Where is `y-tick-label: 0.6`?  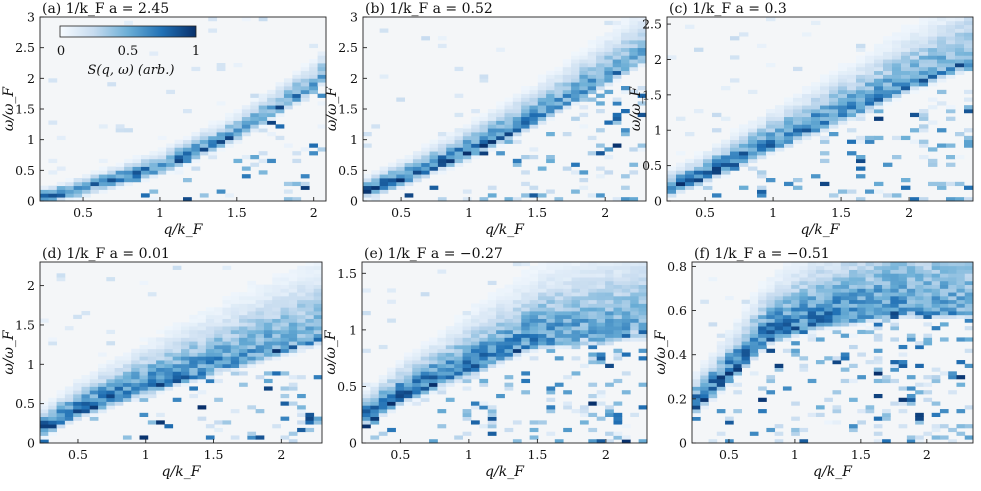 y-tick-label: 0.6 is located at coordinates (677, 310).